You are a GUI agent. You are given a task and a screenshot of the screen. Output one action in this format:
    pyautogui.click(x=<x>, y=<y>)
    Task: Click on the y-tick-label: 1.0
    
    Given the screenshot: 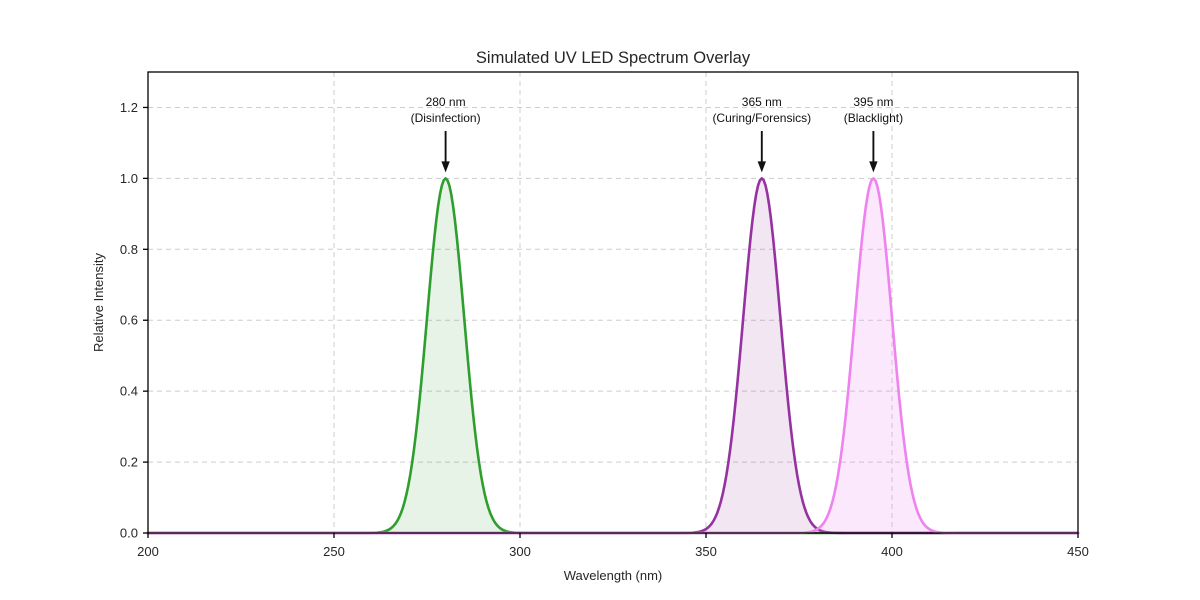 What is the action you would take?
    pyautogui.click(x=129, y=178)
    